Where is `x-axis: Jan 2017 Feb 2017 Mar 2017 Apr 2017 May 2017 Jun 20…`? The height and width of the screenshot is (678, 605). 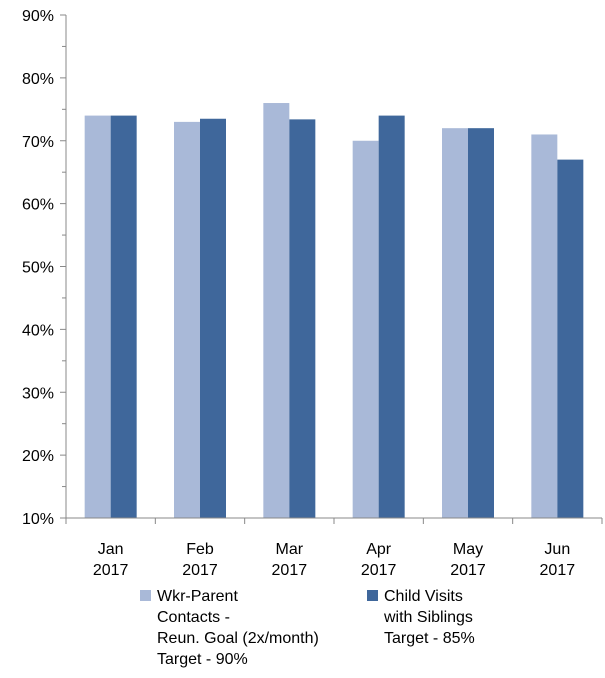 x-axis: Jan 2017 Feb 2017 Mar 2017 Apr 2017 May 2017 Jun 20… is located at coordinates (334, 548).